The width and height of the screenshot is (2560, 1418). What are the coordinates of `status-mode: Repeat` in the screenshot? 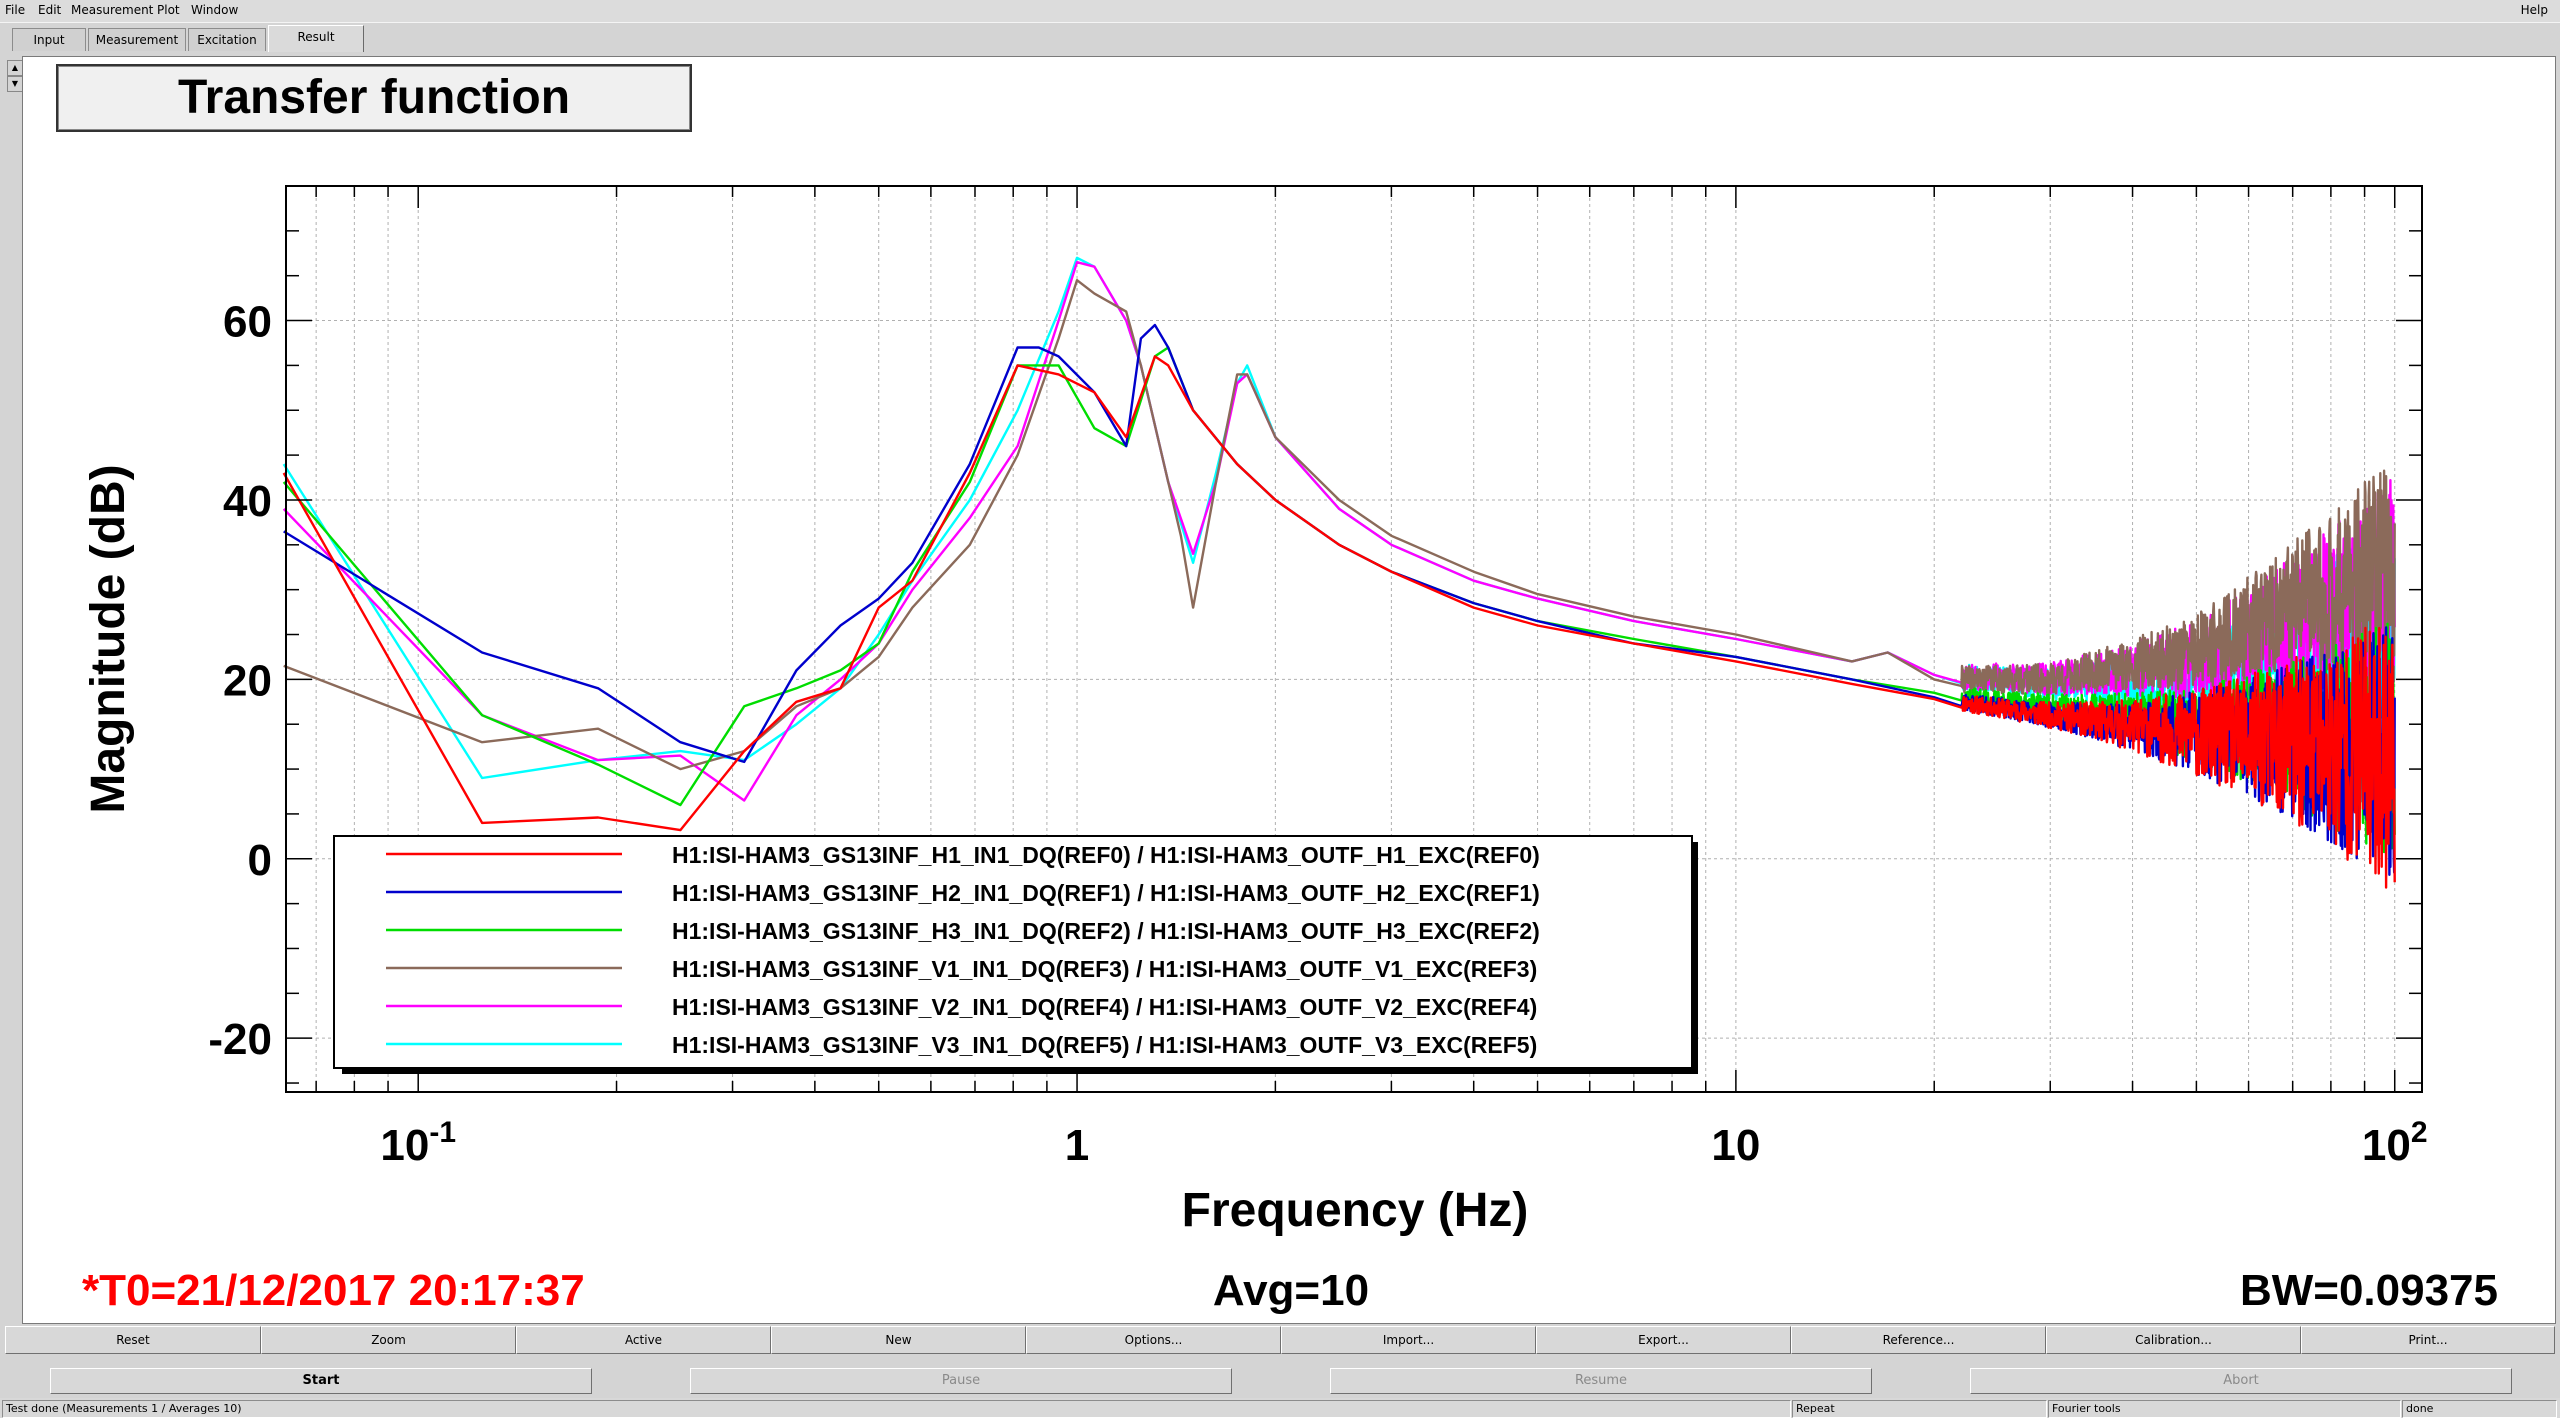 It's located at (1919, 1409).